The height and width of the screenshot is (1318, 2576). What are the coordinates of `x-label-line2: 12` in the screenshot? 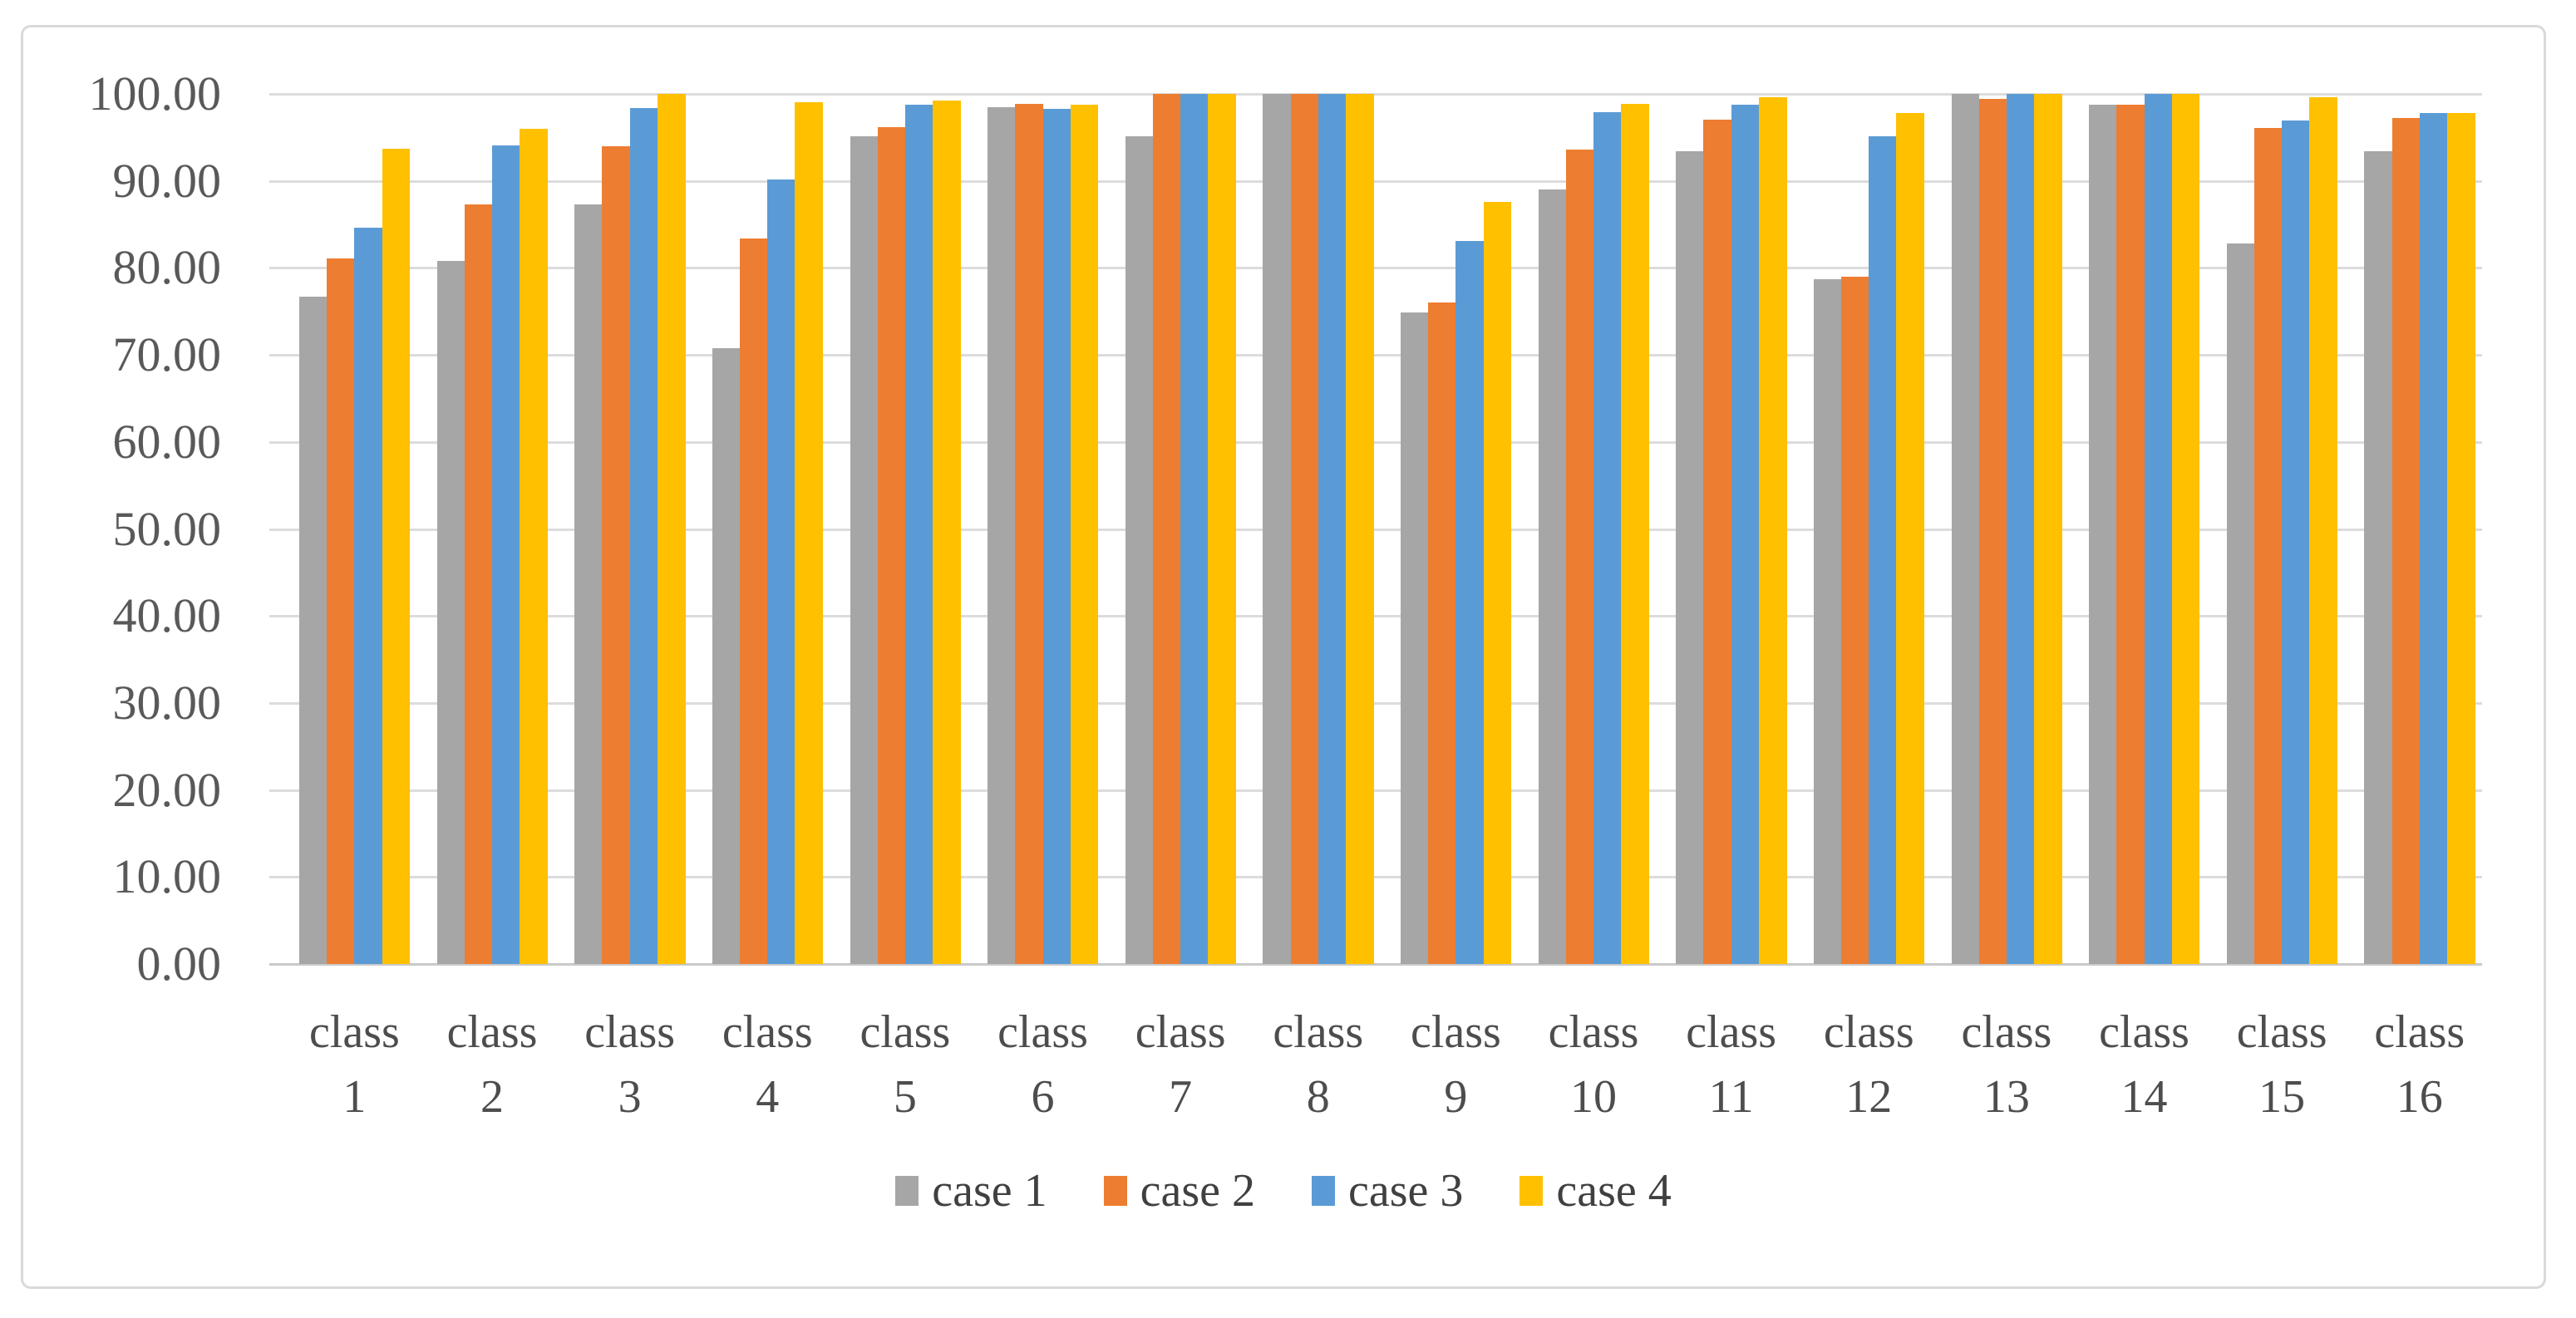 It's located at (1869, 1097).